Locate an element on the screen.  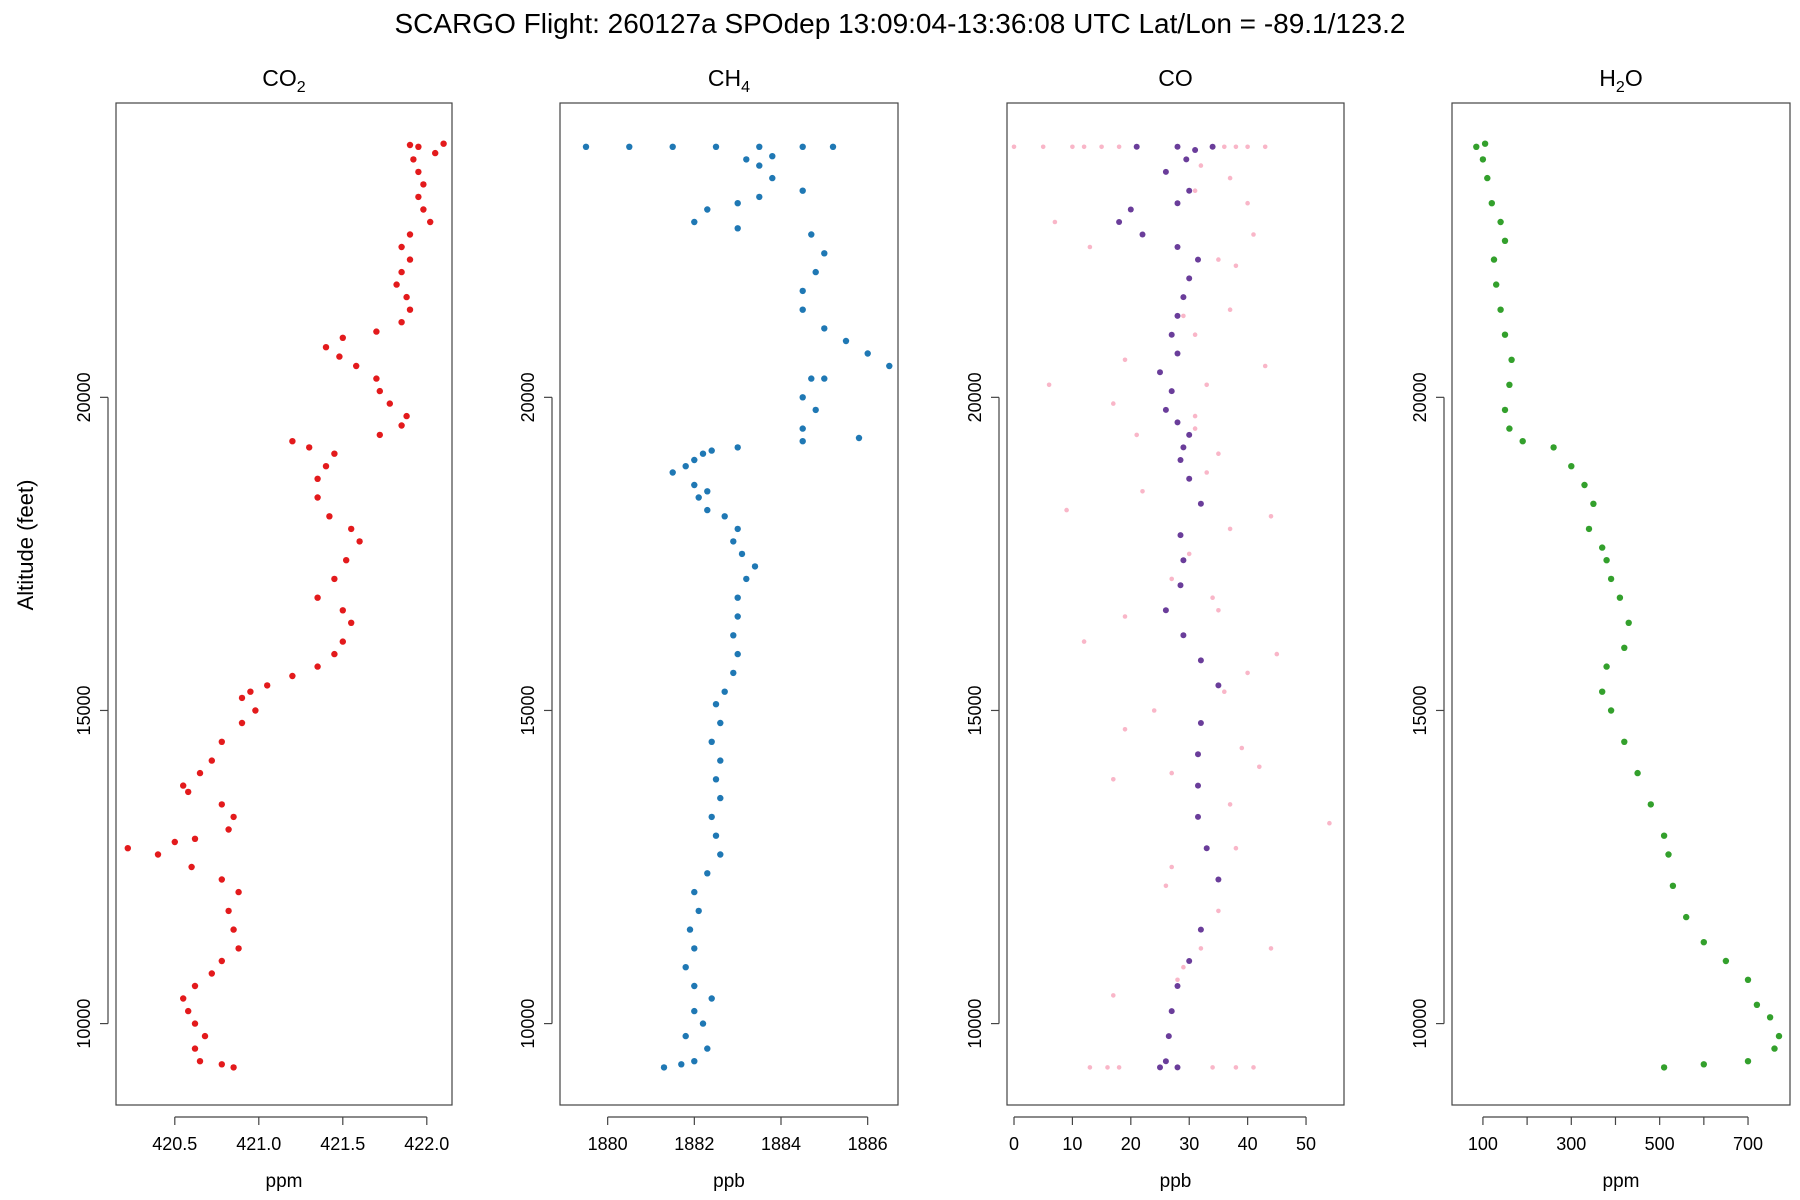
x-axis-label-co: ppb is located at coordinates (1176, 1181).